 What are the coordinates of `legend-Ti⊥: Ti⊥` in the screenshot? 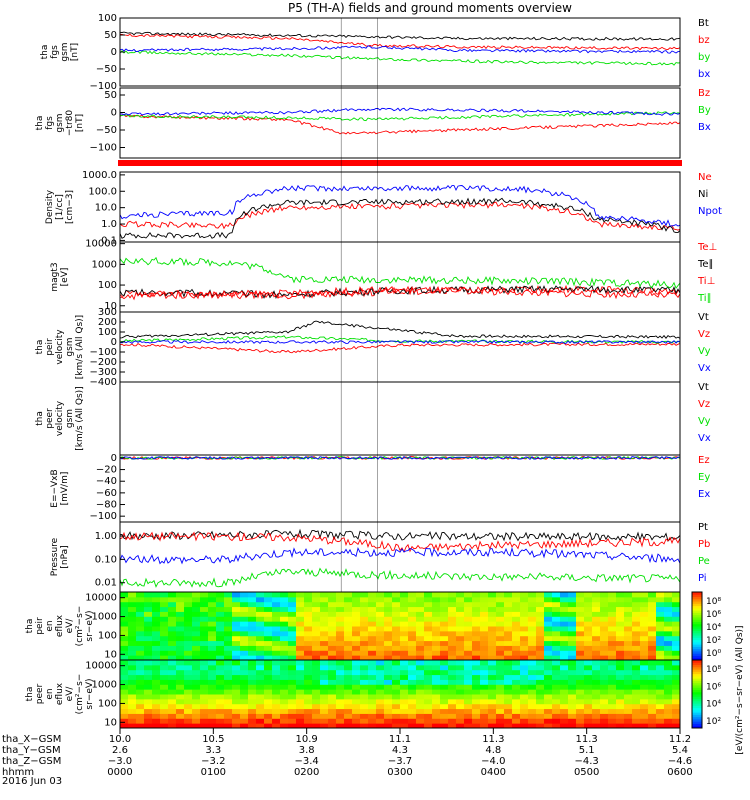 It's located at (706, 281).